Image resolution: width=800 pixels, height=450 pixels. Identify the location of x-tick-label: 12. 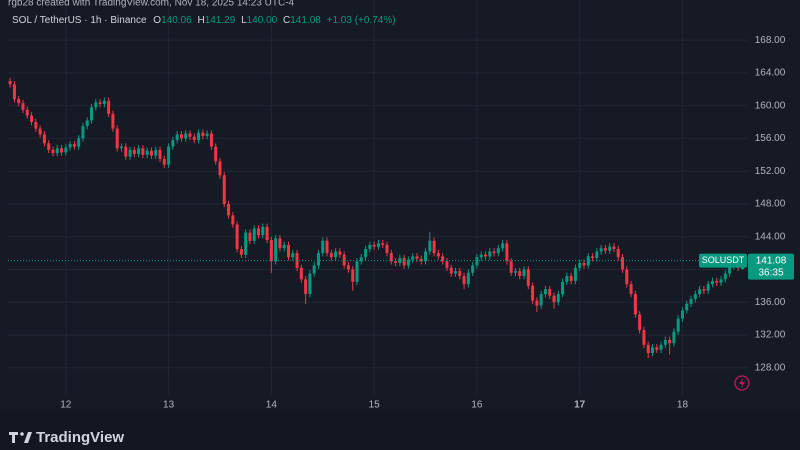
(66, 405).